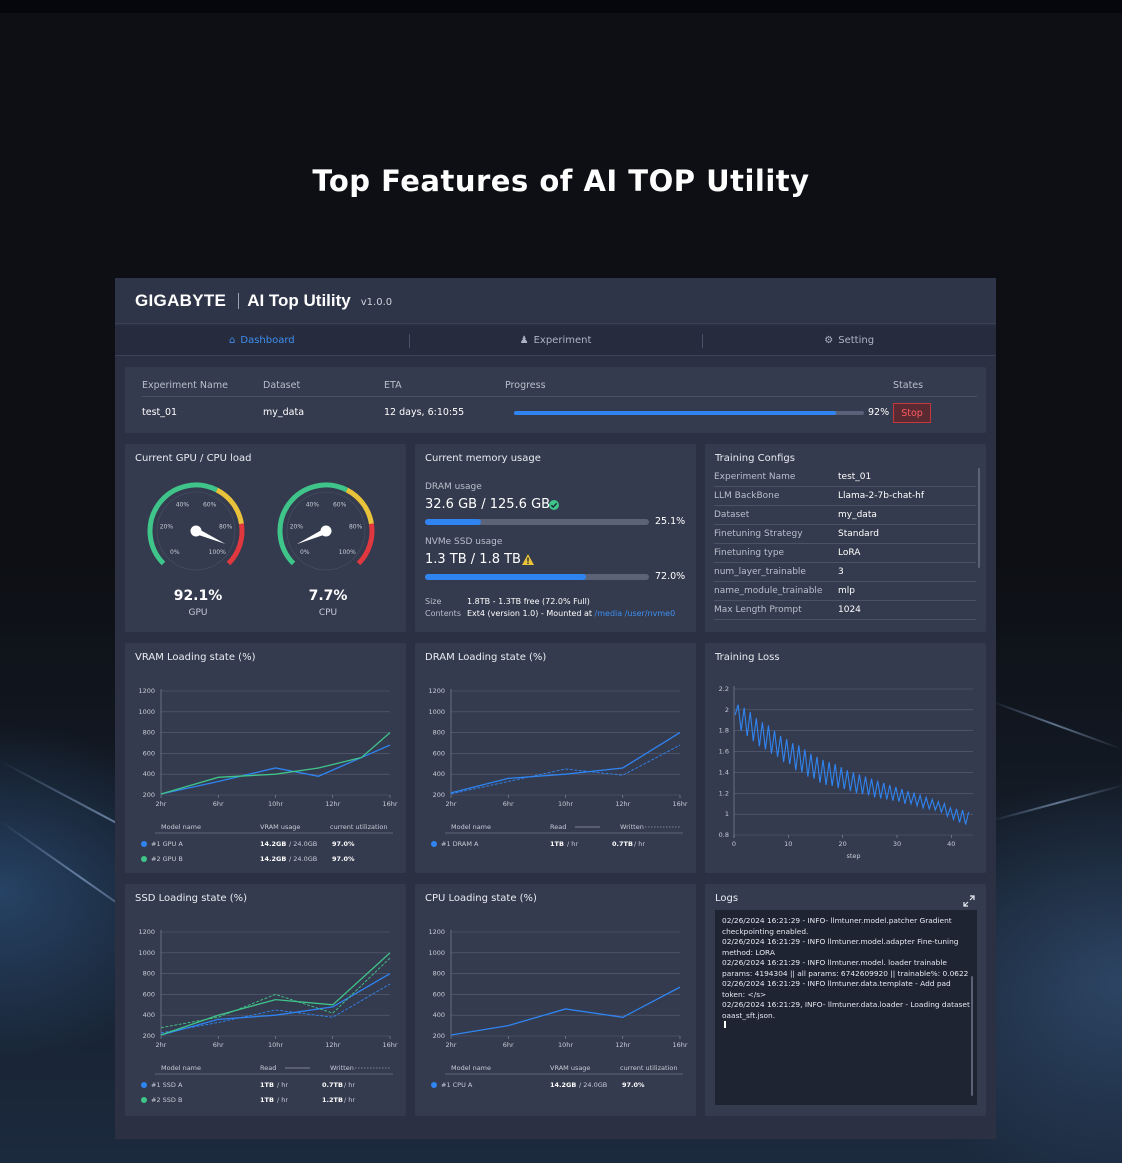  What do you see at coordinates (670, 576) in the screenshot?
I see `ssd-percent: 72.0%` at bounding box center [670, 576].